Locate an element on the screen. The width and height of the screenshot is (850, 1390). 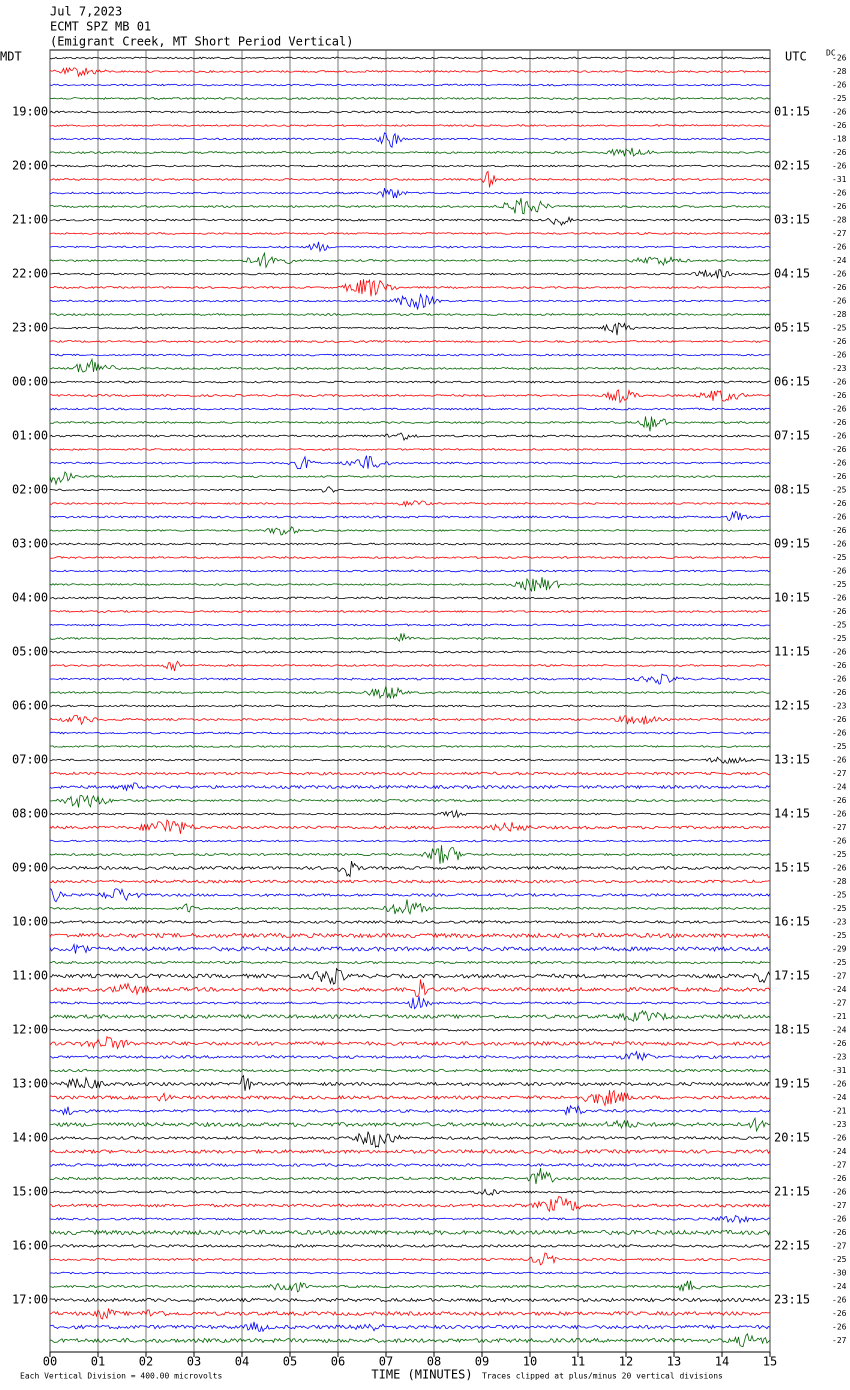
title-station: ECMT SPZ MB 01 is located at coordinates (100, 27).